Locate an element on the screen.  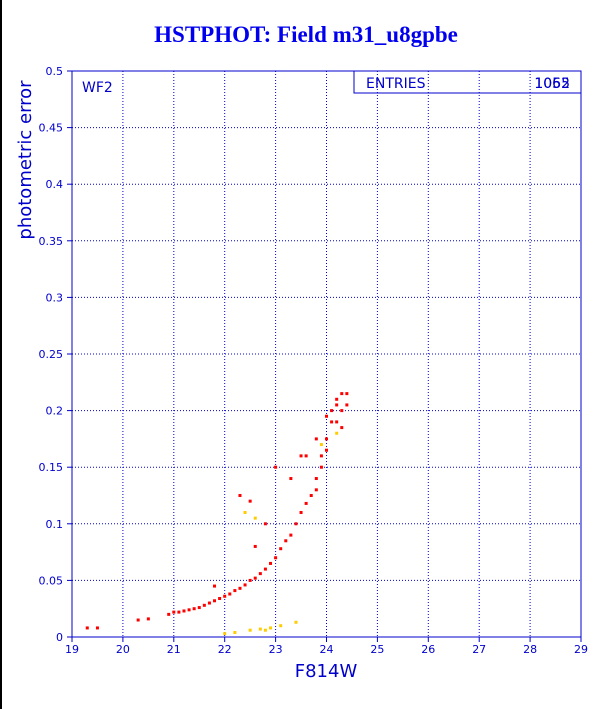
y-tick-label: 0.25 is located at coordinates (51, 354).